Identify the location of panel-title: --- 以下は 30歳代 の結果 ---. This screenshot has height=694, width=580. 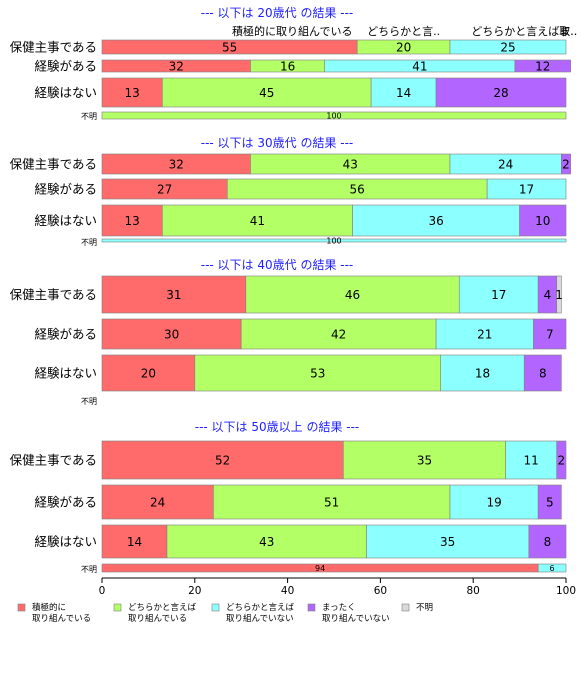
(277, 143).